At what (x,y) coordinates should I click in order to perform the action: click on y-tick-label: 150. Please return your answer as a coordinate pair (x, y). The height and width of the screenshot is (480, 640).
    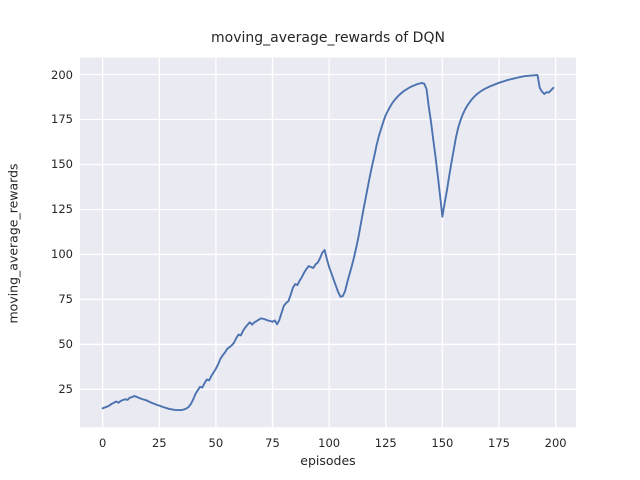
    Looking at the image, I should click on (62, 164).